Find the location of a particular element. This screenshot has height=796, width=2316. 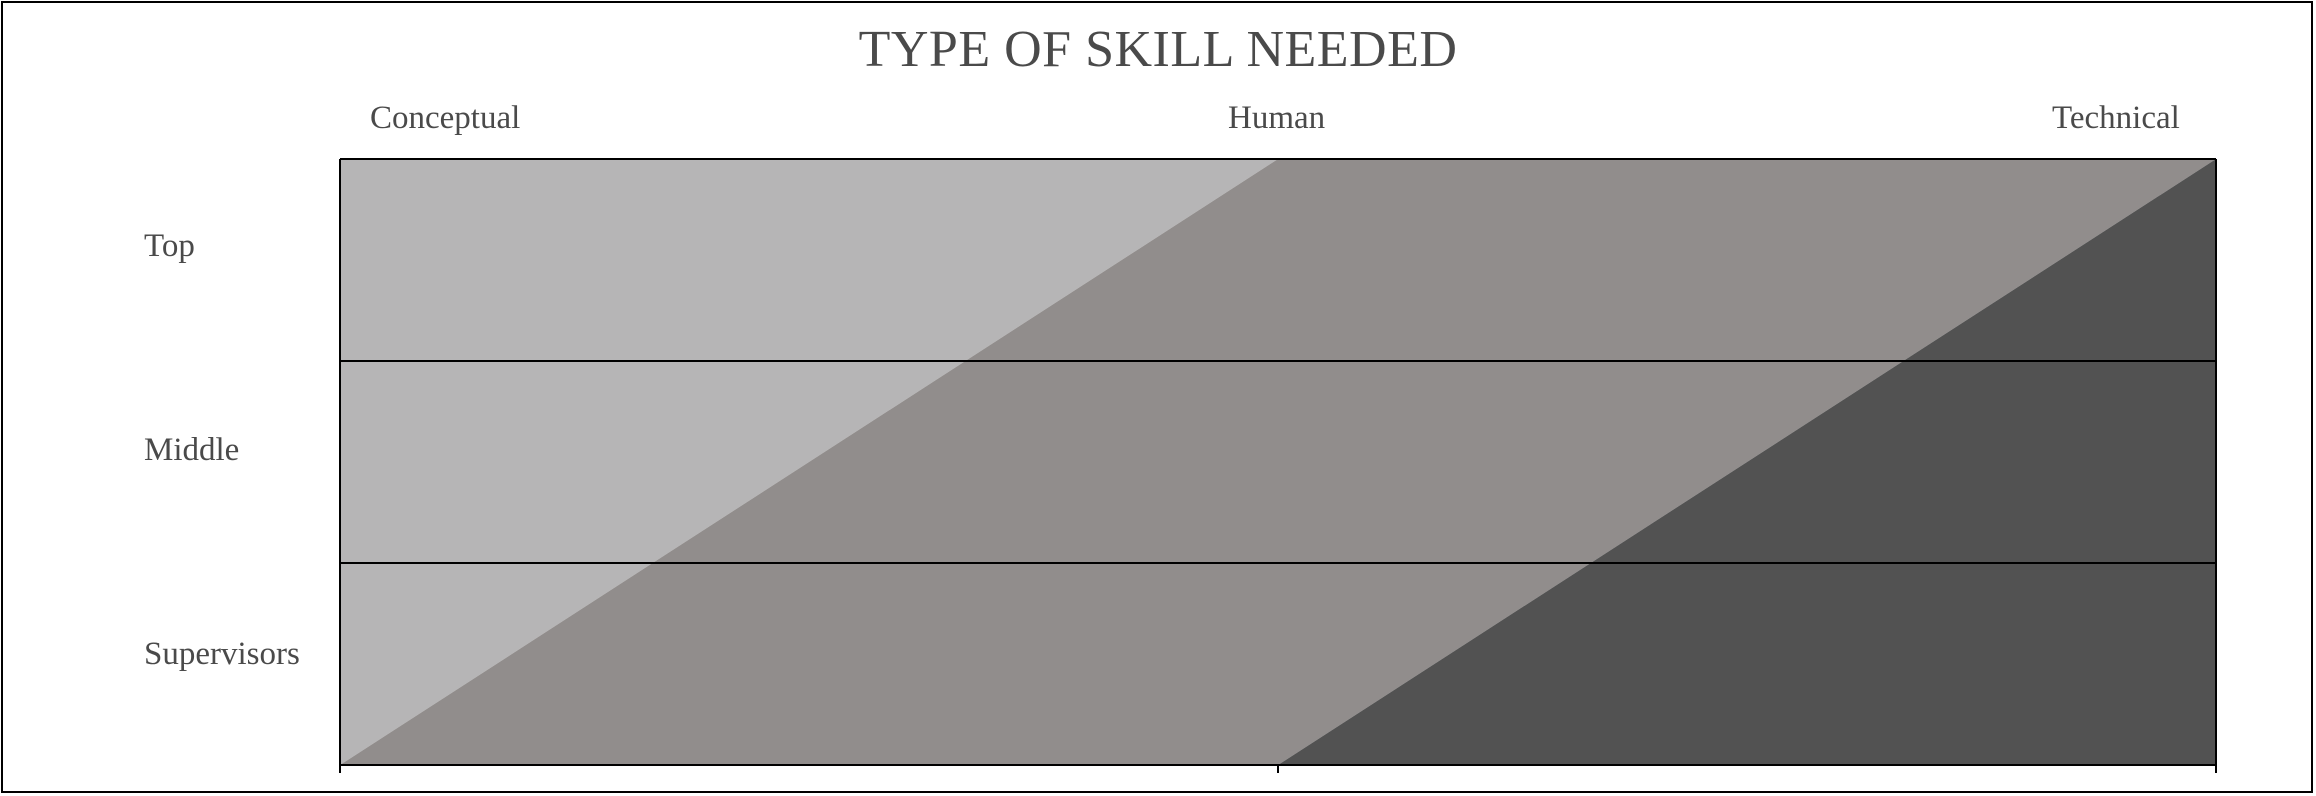

diagram-title: TYPE OF SKILL NEEDED is located at coordinates (1158, 49).